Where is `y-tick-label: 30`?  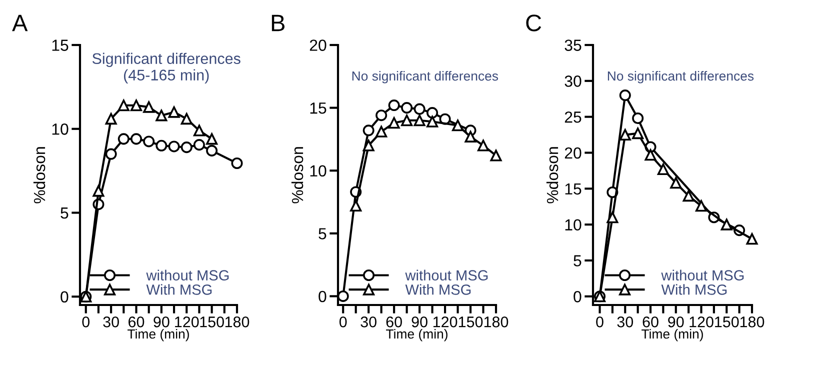
y-tick-label: 30 is located at coordinates (573, 81).